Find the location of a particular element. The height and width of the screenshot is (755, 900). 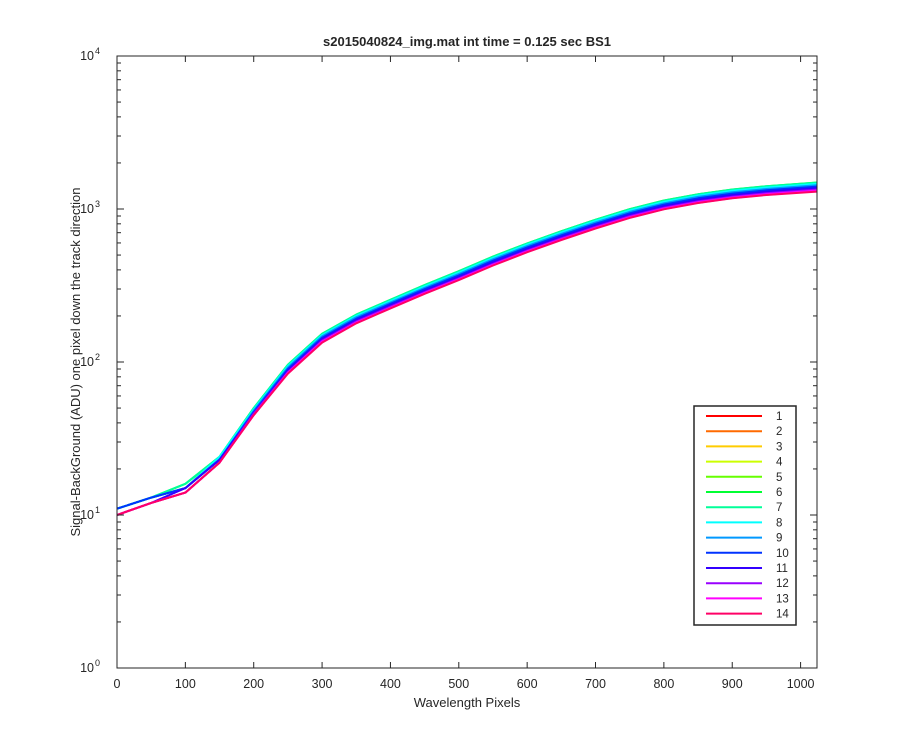

y-tick-exponent: 0 is located at coordinates (97, 663).